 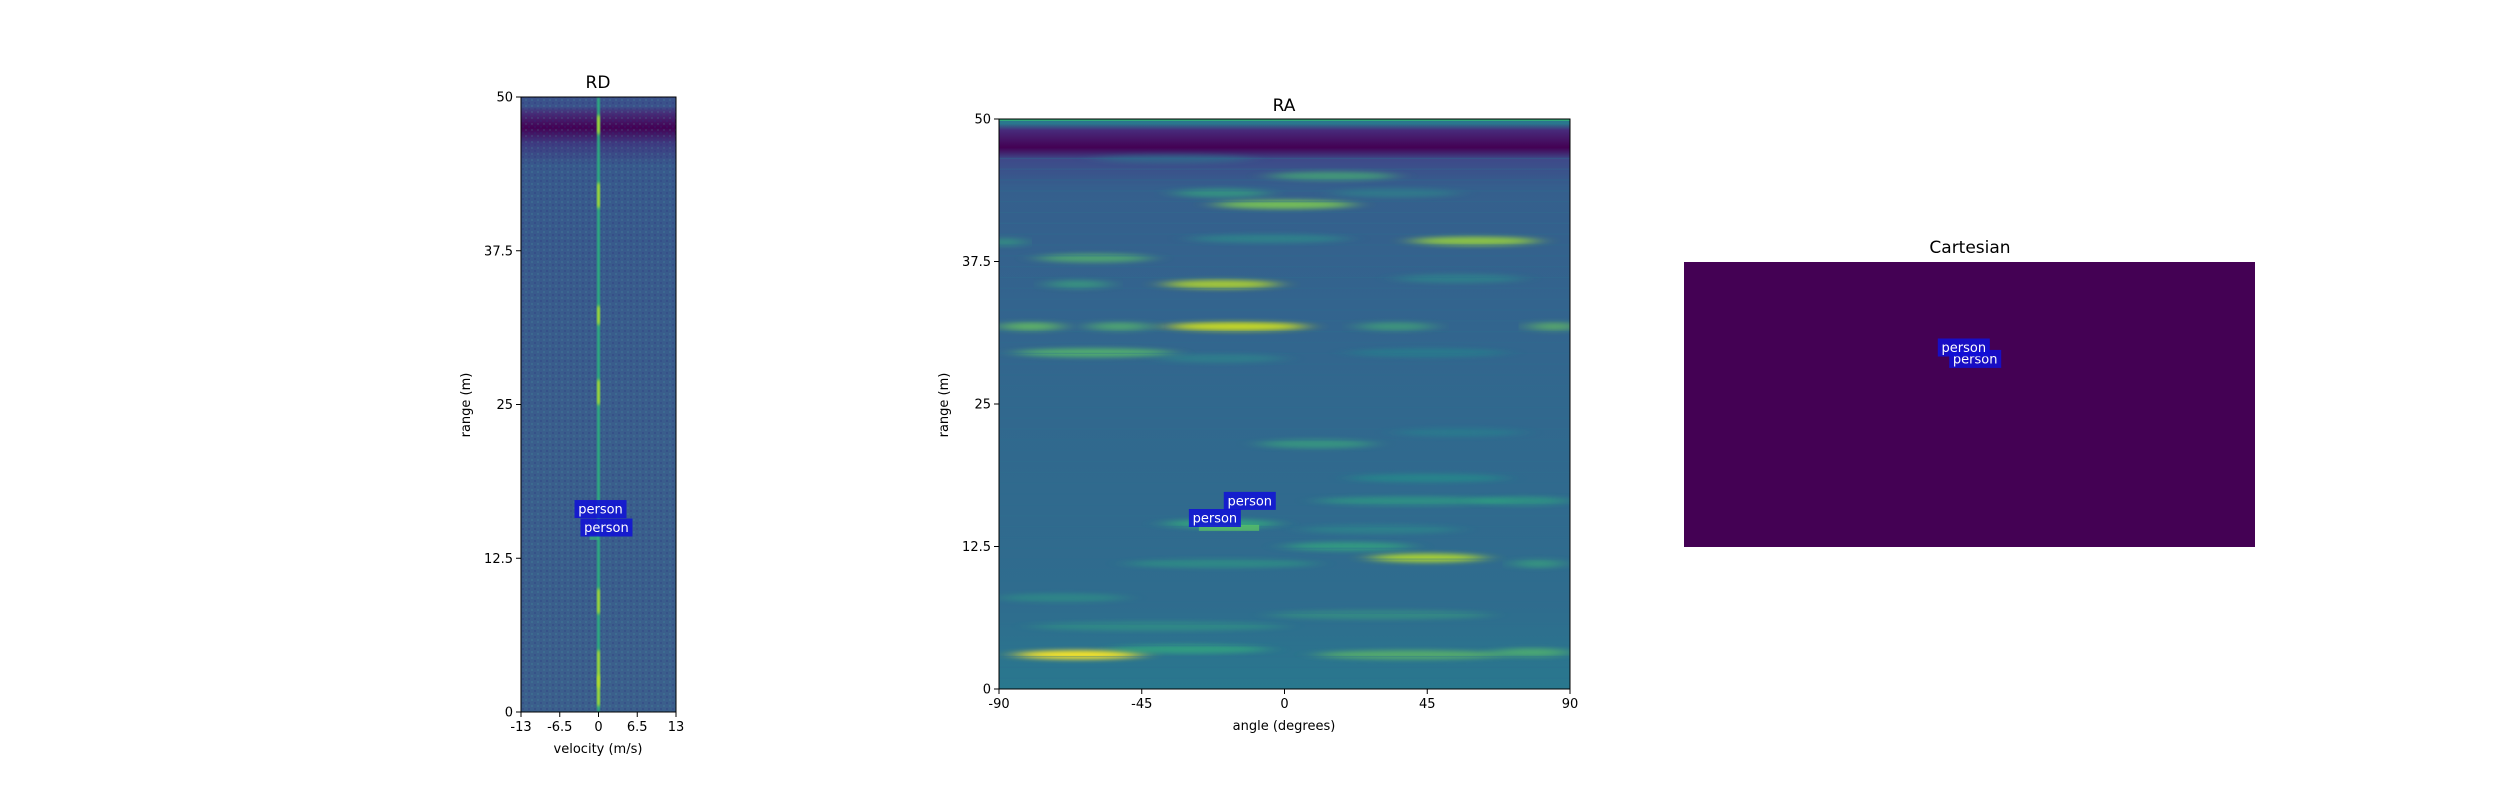 What do you see at coordinates (982, 120) in the screenshot?
I see `ra-y-tick-label: 50` at bounding box center [982, 120].